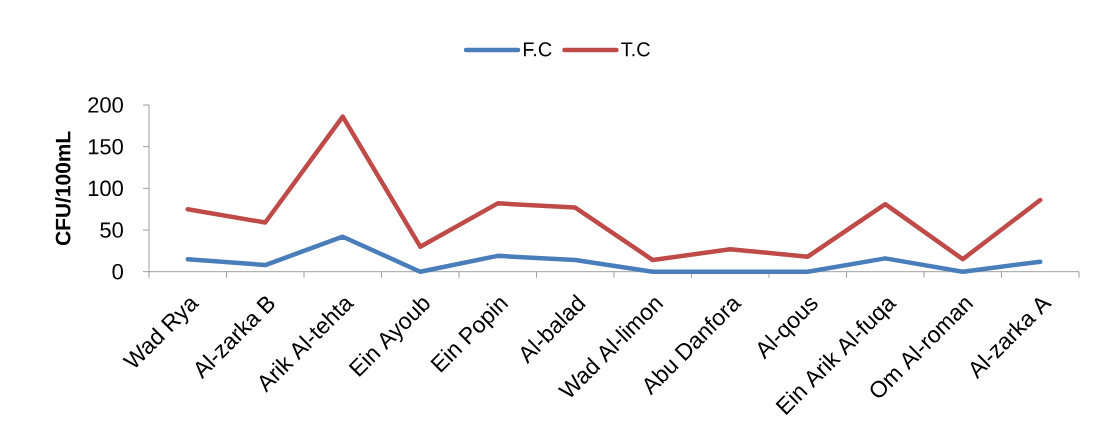 The height and width of the screenshot is (441, 1099). What do you see at coordinates (117, 271) in the screenshot?
I see `y-tick-label: 0` at bounding box center [117, 271].